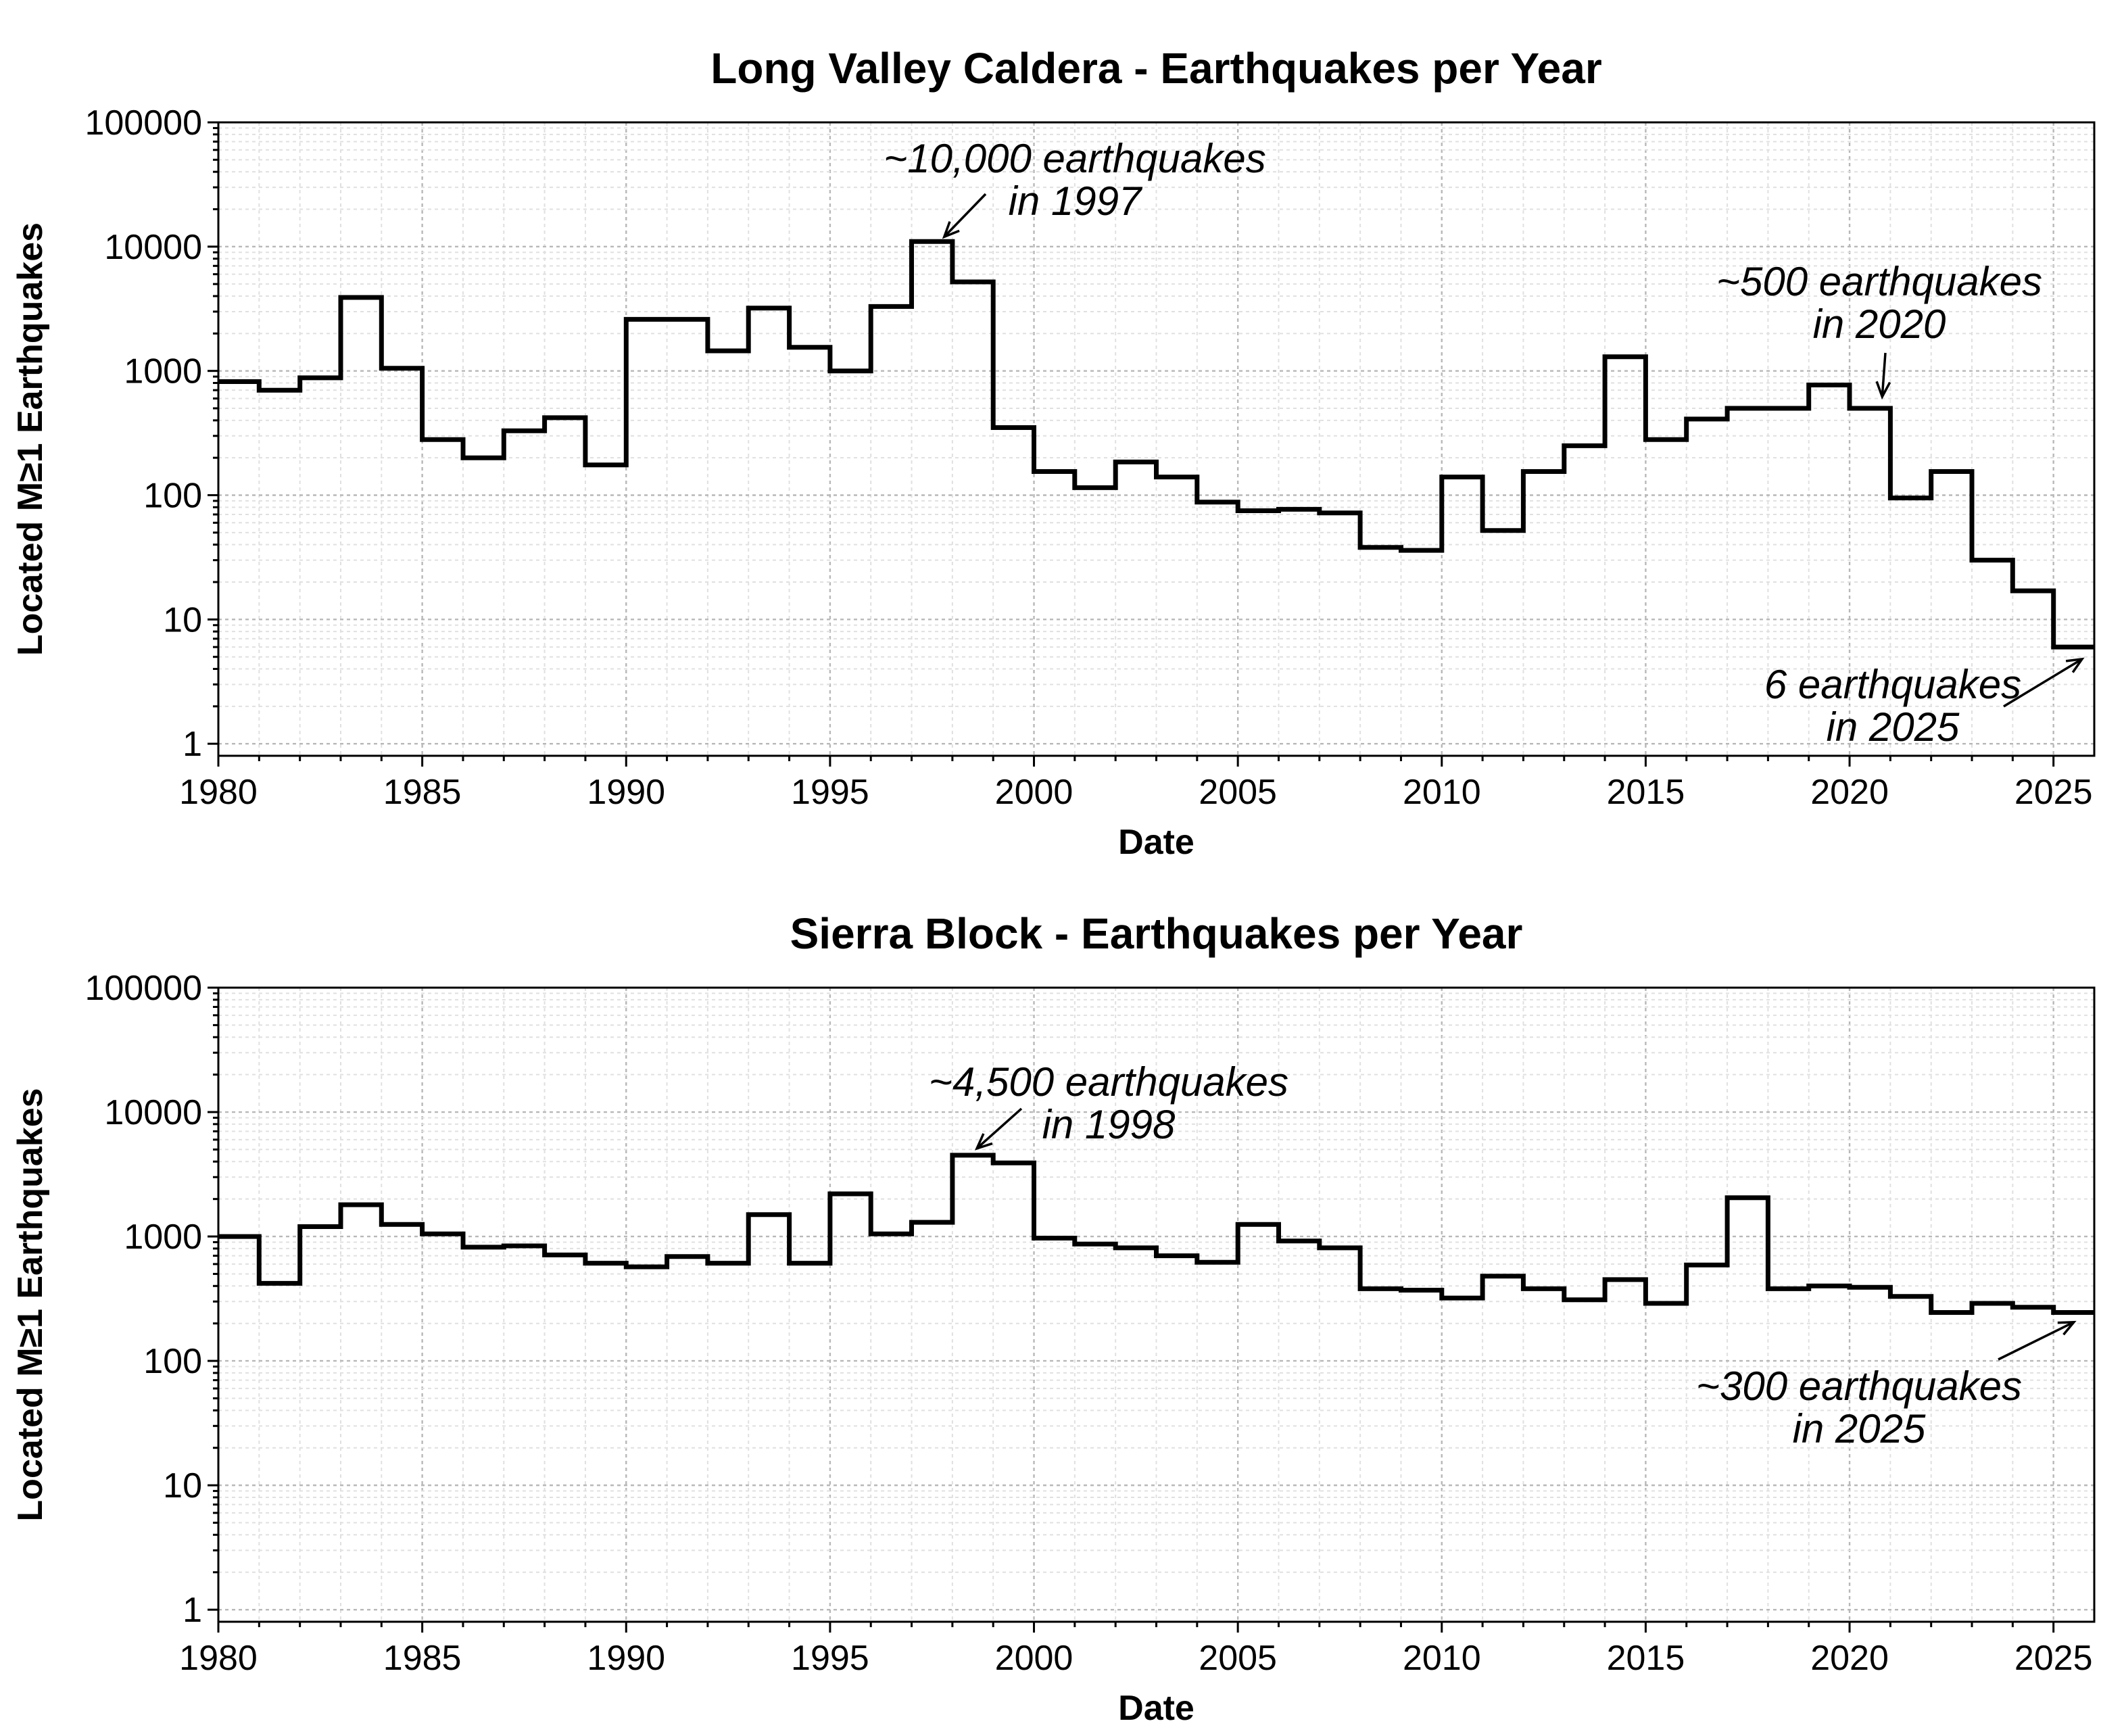  What do you see at coordinates (1156, 933) in the screenshot?
I see `chart-title: Sierra Block - Earthquakes per Year` at bounding box center [1156, 933].